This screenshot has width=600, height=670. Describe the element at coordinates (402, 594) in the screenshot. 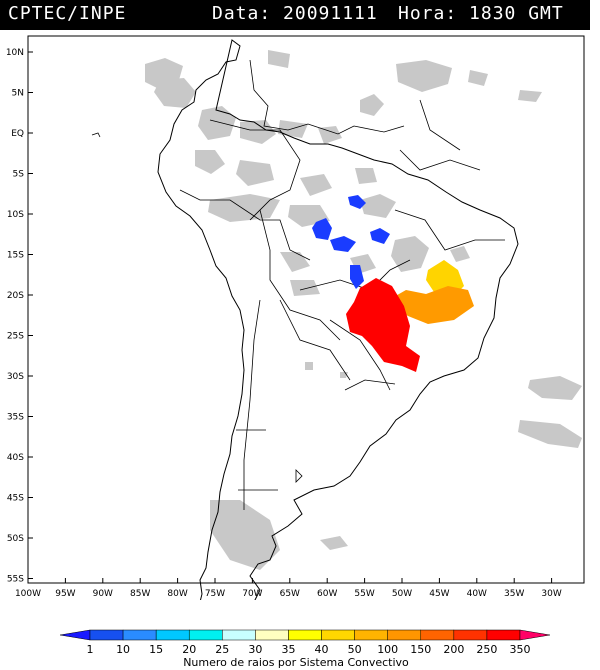

I see `lon-label: 50W` at that location.